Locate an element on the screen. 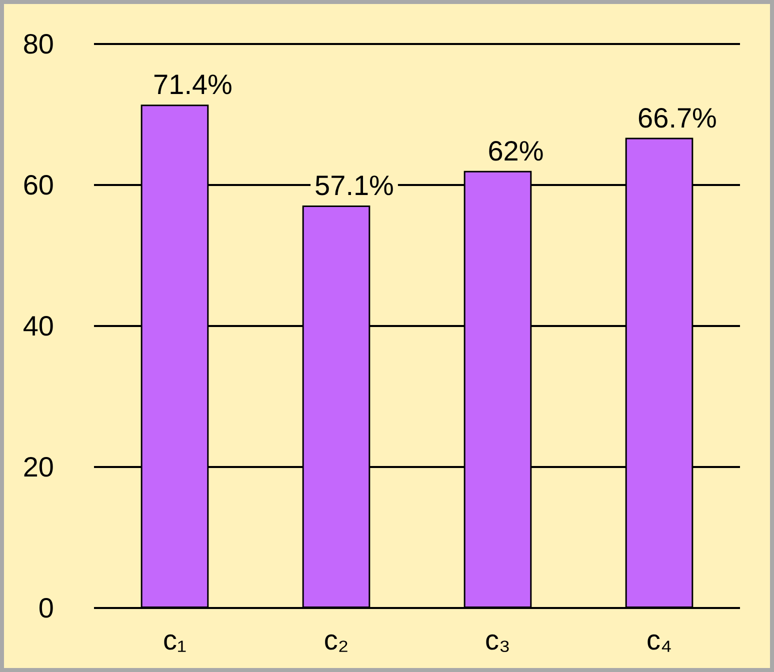 The width and height of the screenshot is (774, 672). y-tick-label: 80 is located at coordinates (38, 44).